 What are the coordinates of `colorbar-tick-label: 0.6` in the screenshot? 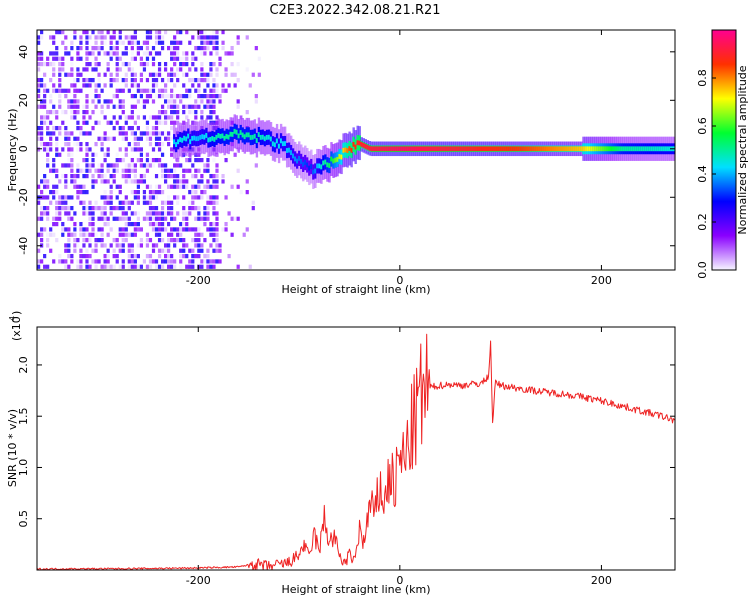 It's located at (702, 126).